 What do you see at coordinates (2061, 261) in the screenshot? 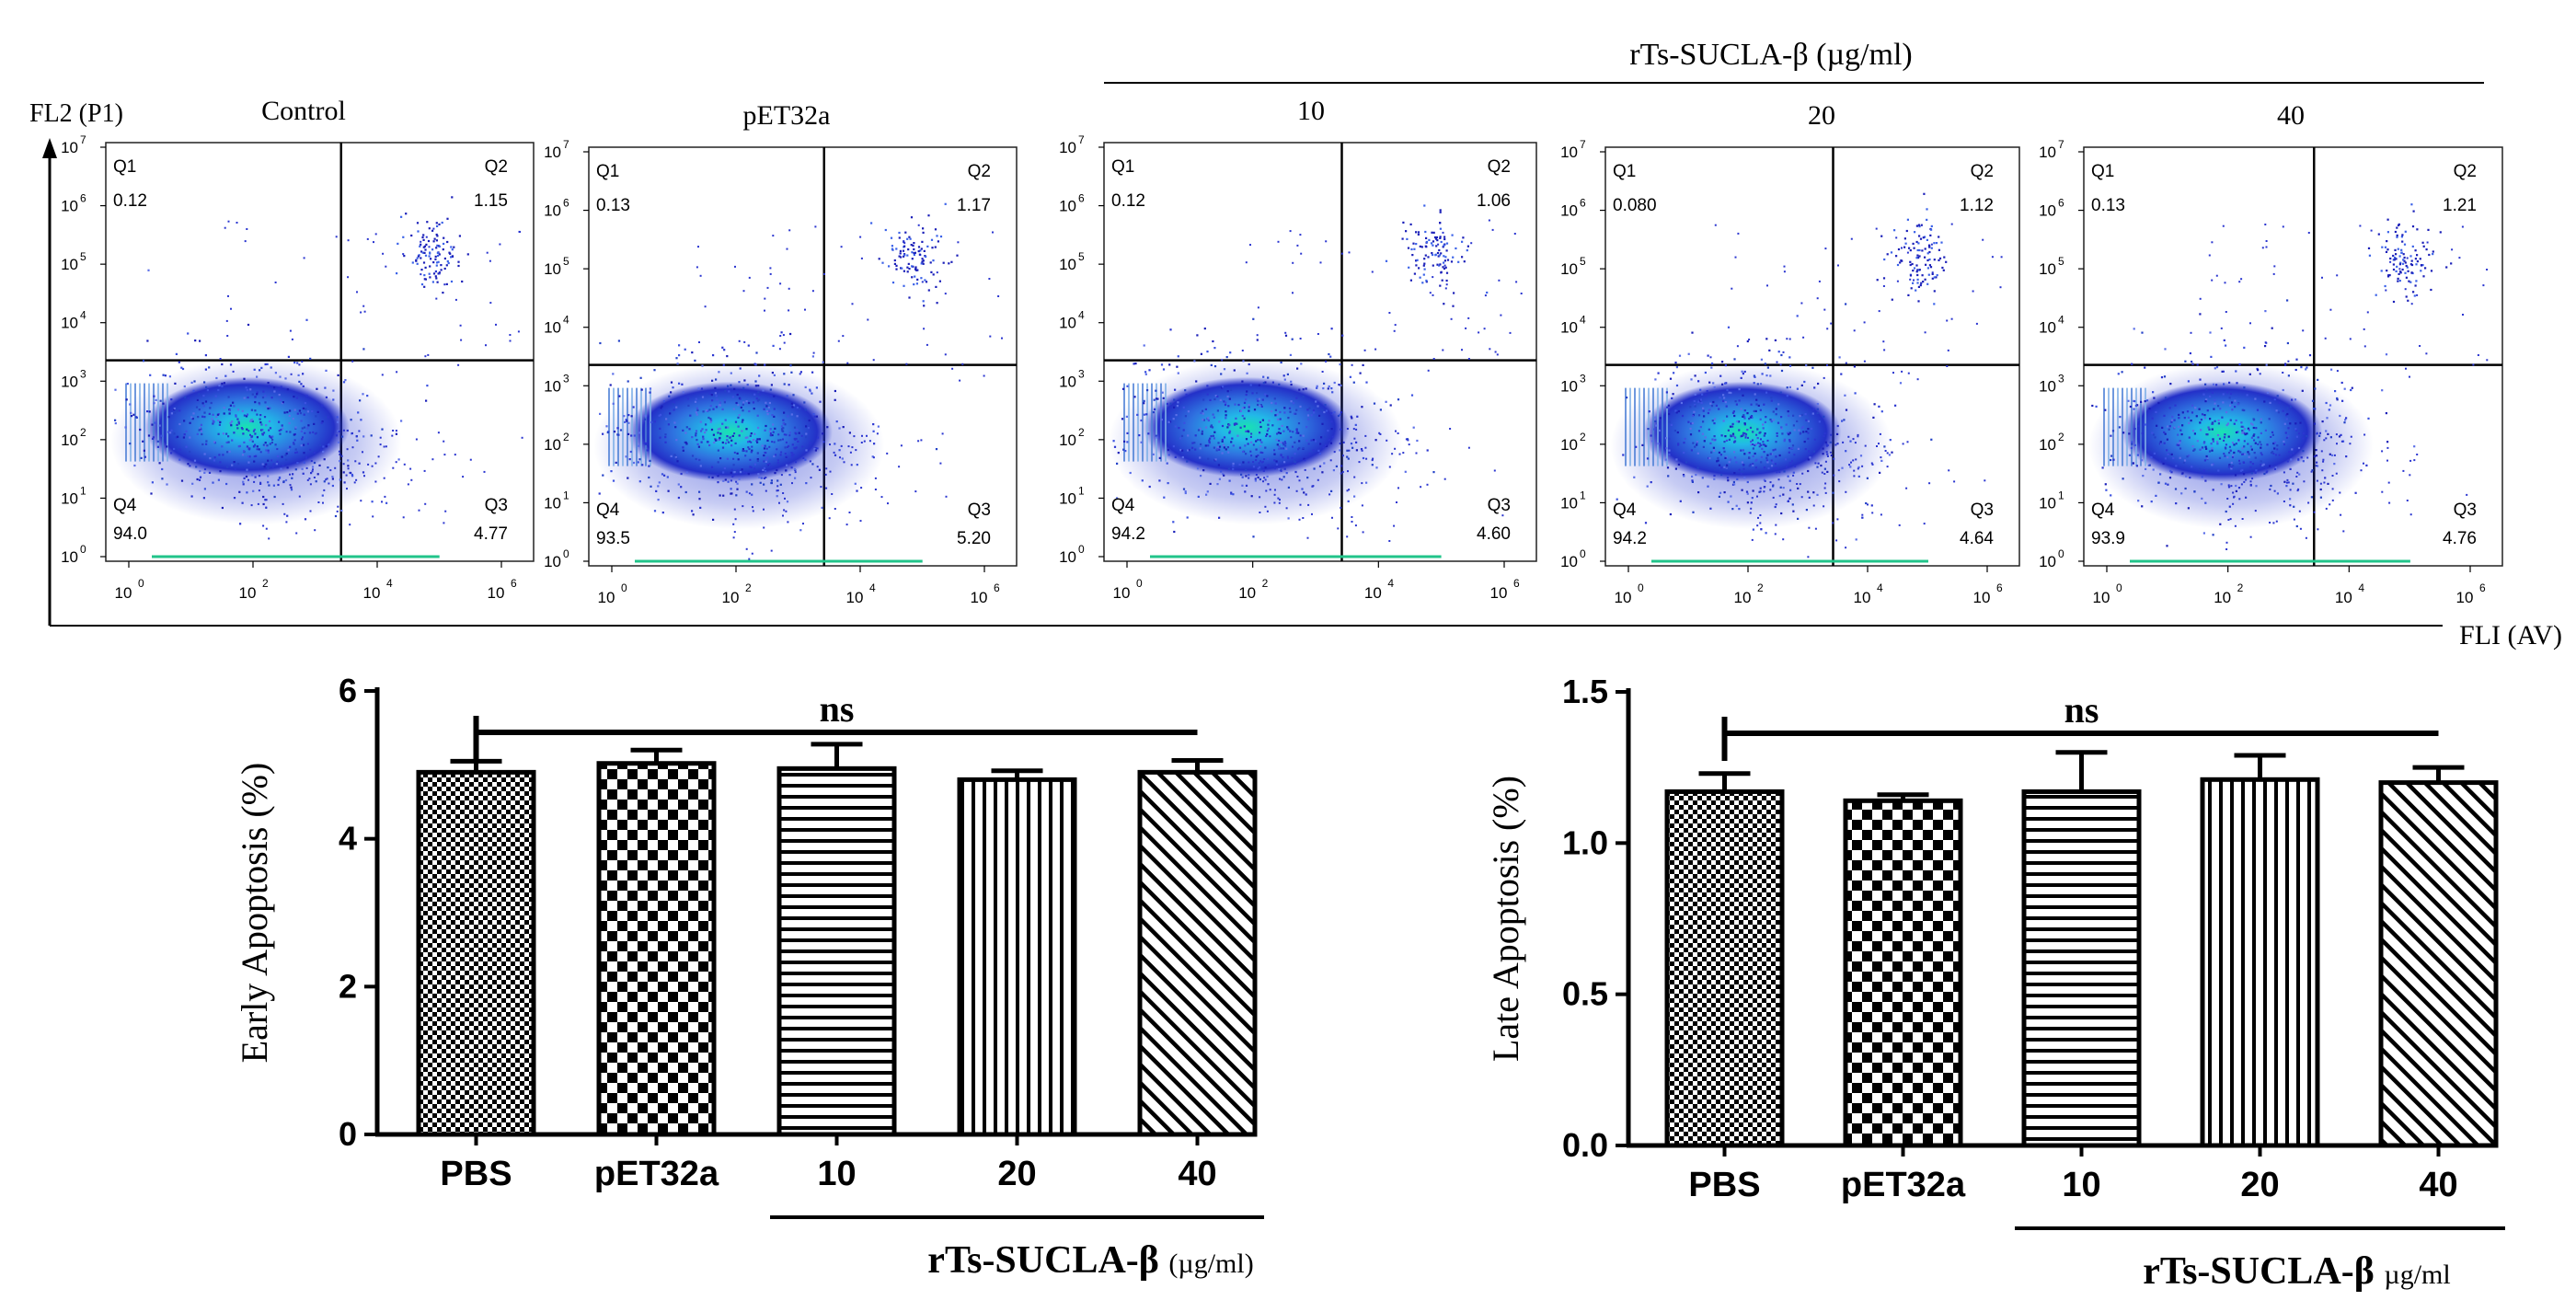
I see `y-tick-exponent: 5` at bounding box center [2061, 261].